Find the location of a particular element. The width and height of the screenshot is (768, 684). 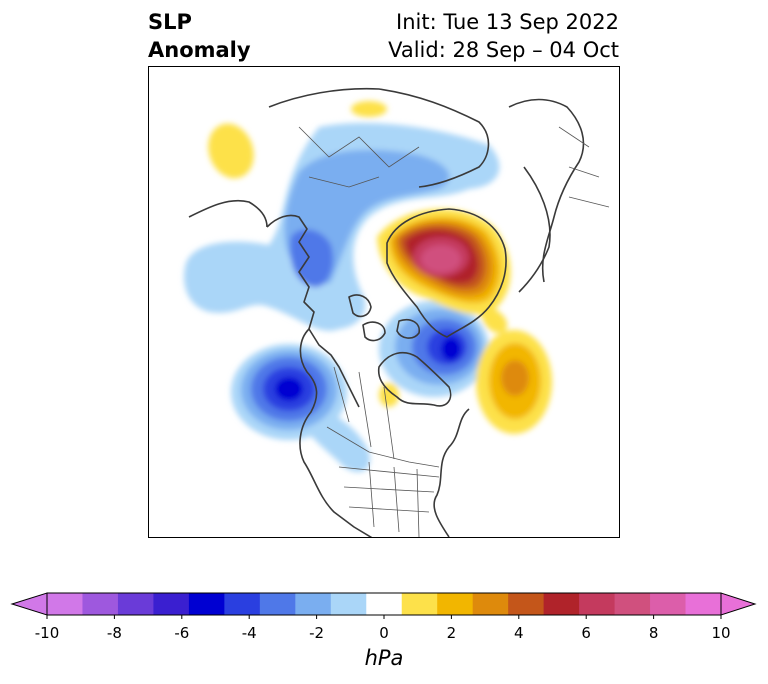

variable-name: SLP is located at coordinates (170, 22).